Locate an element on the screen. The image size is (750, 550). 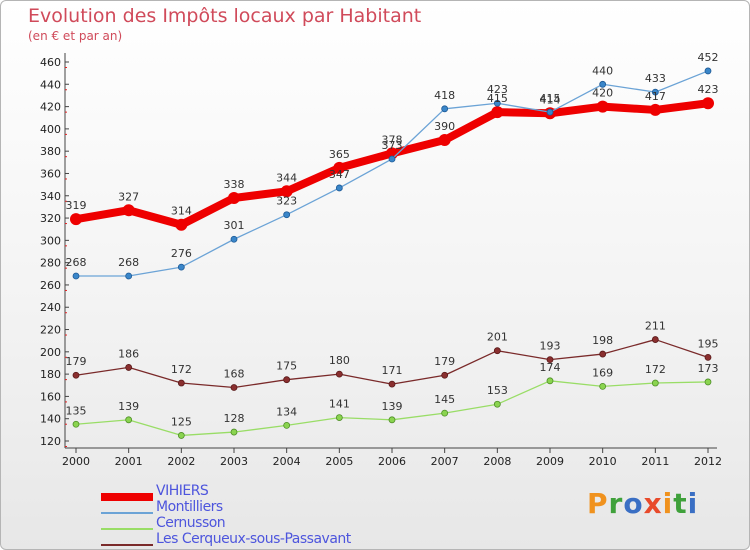
data-label: 153 is located at coordinates (497, 390).